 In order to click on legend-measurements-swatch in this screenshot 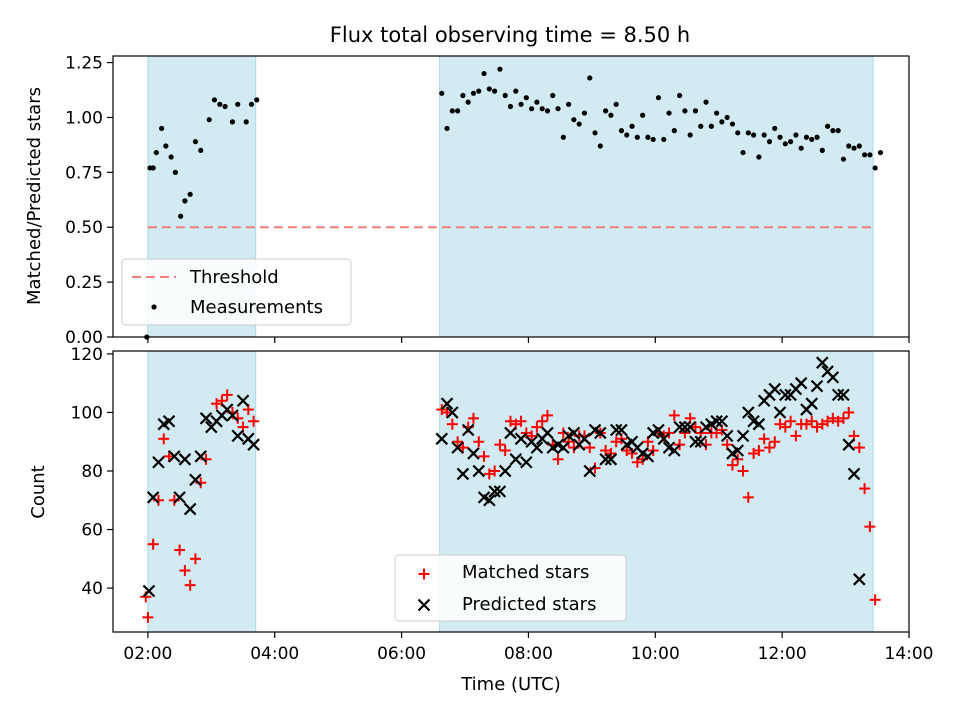, I will do `click(154, 307)`.